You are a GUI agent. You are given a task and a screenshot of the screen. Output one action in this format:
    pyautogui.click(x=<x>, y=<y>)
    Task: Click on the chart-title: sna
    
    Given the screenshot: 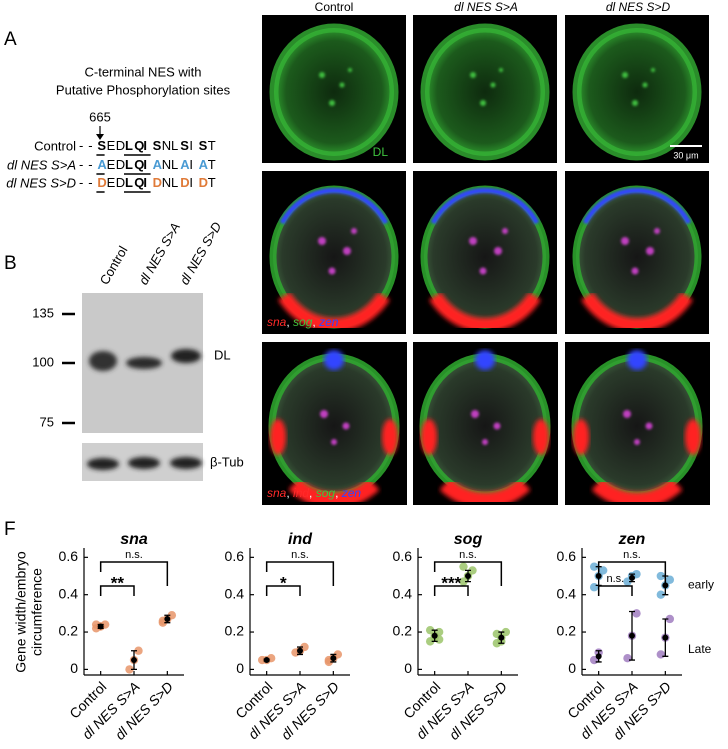 What is the action you would take?
    pyautogui.click(x=134, y=539)
    